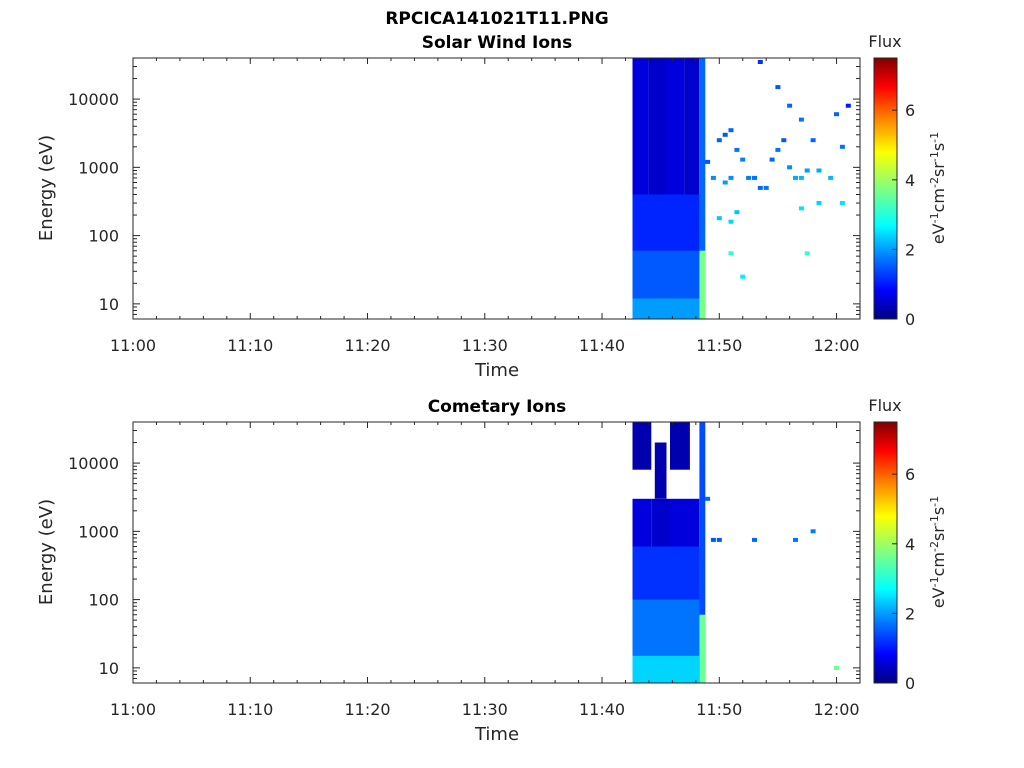 This screenshot has width=1024, height=768. I want to click on figure-title: RPCICA141021T11.PNG, so click(496, 19).